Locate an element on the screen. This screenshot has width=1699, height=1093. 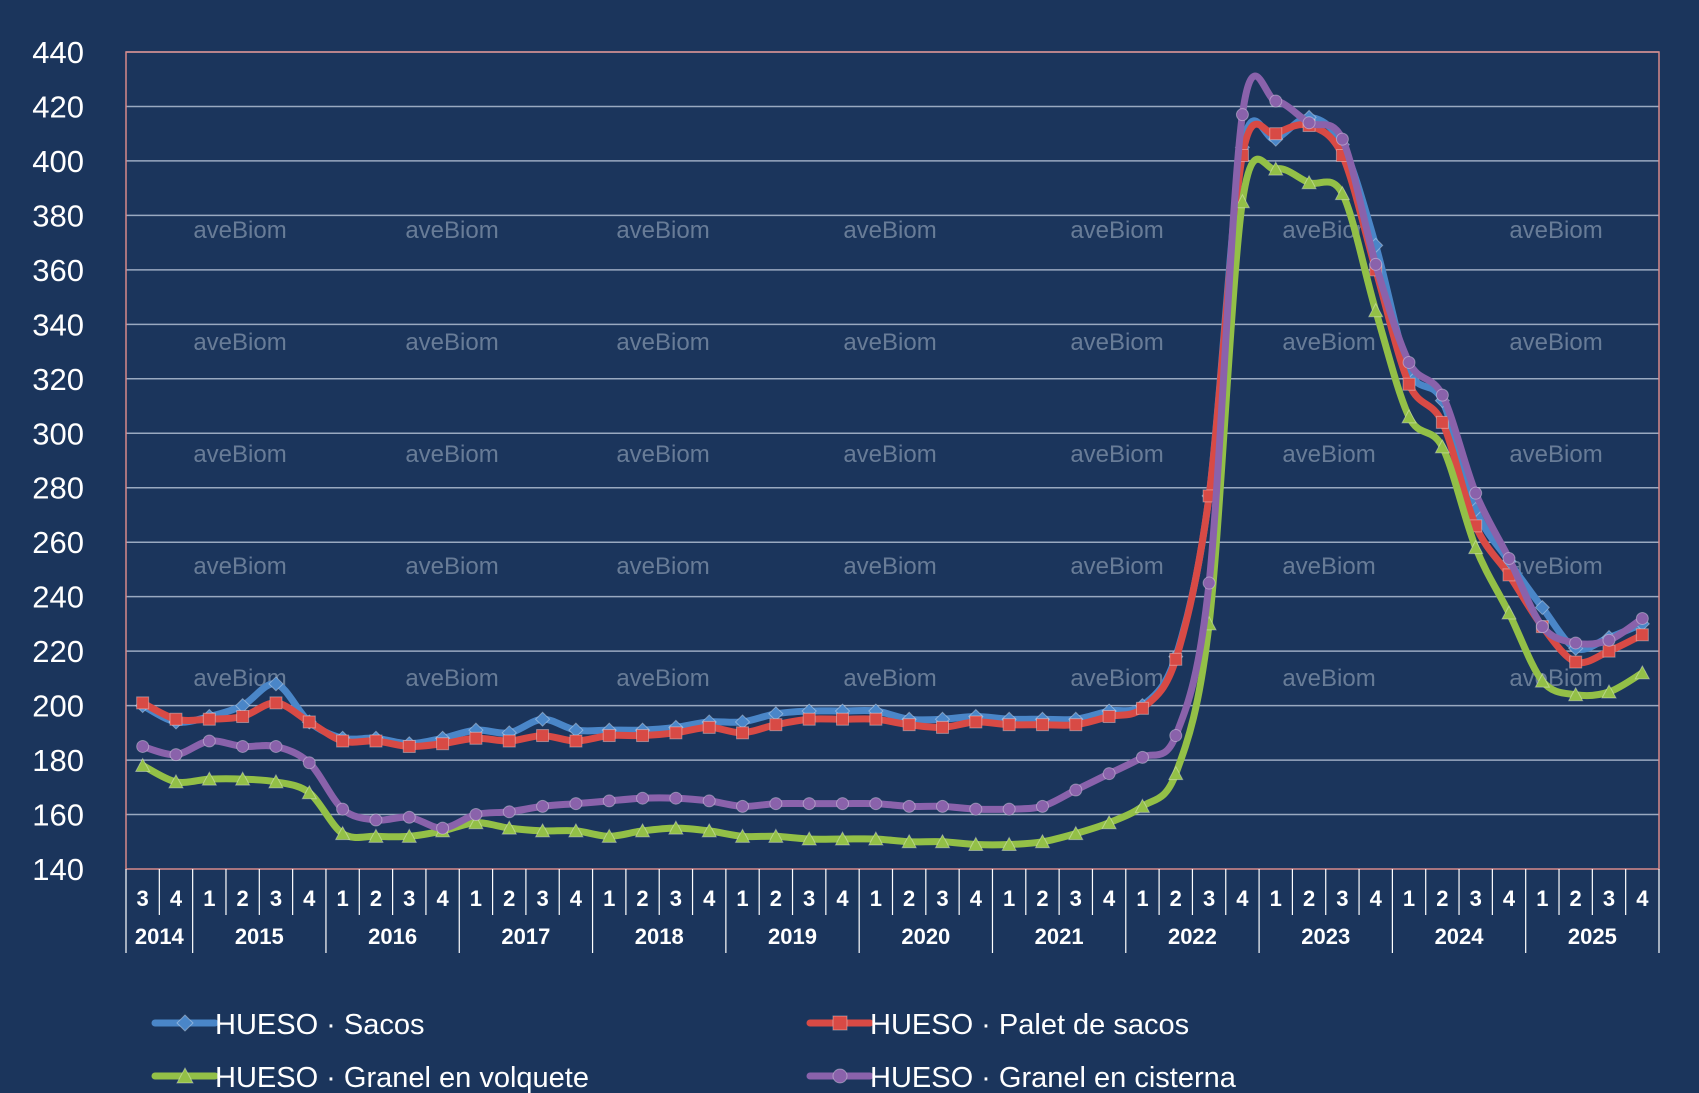
y-tick-label: 360 is located at coordinates (58, 270).